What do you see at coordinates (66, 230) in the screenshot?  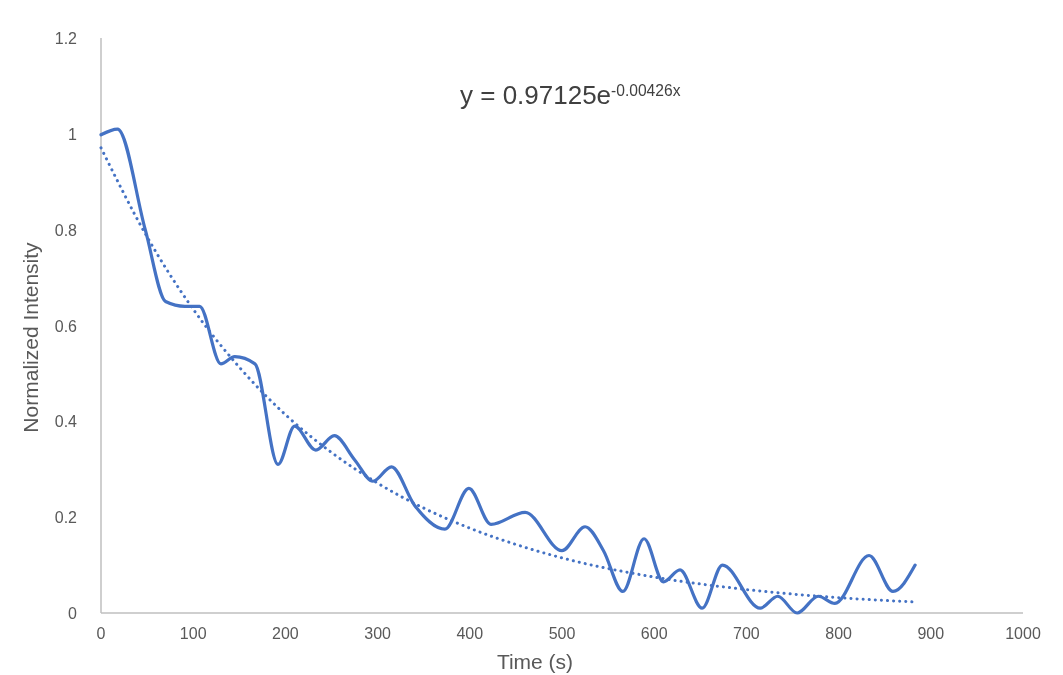 I see `y-tick-label: 0.8` at bounding box center [66, 230].